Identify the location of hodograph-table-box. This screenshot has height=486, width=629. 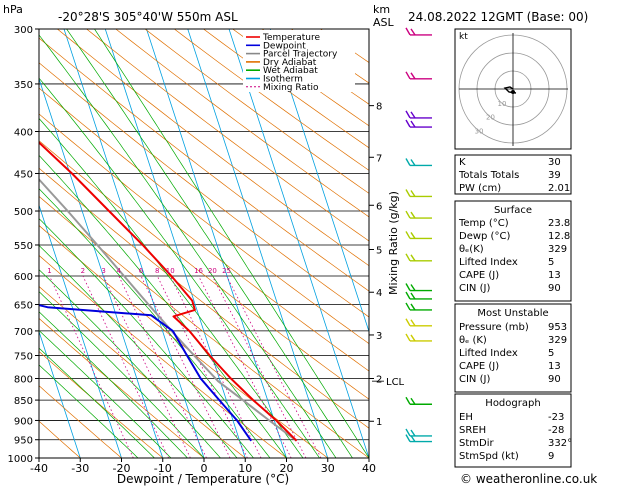
(513, 430).